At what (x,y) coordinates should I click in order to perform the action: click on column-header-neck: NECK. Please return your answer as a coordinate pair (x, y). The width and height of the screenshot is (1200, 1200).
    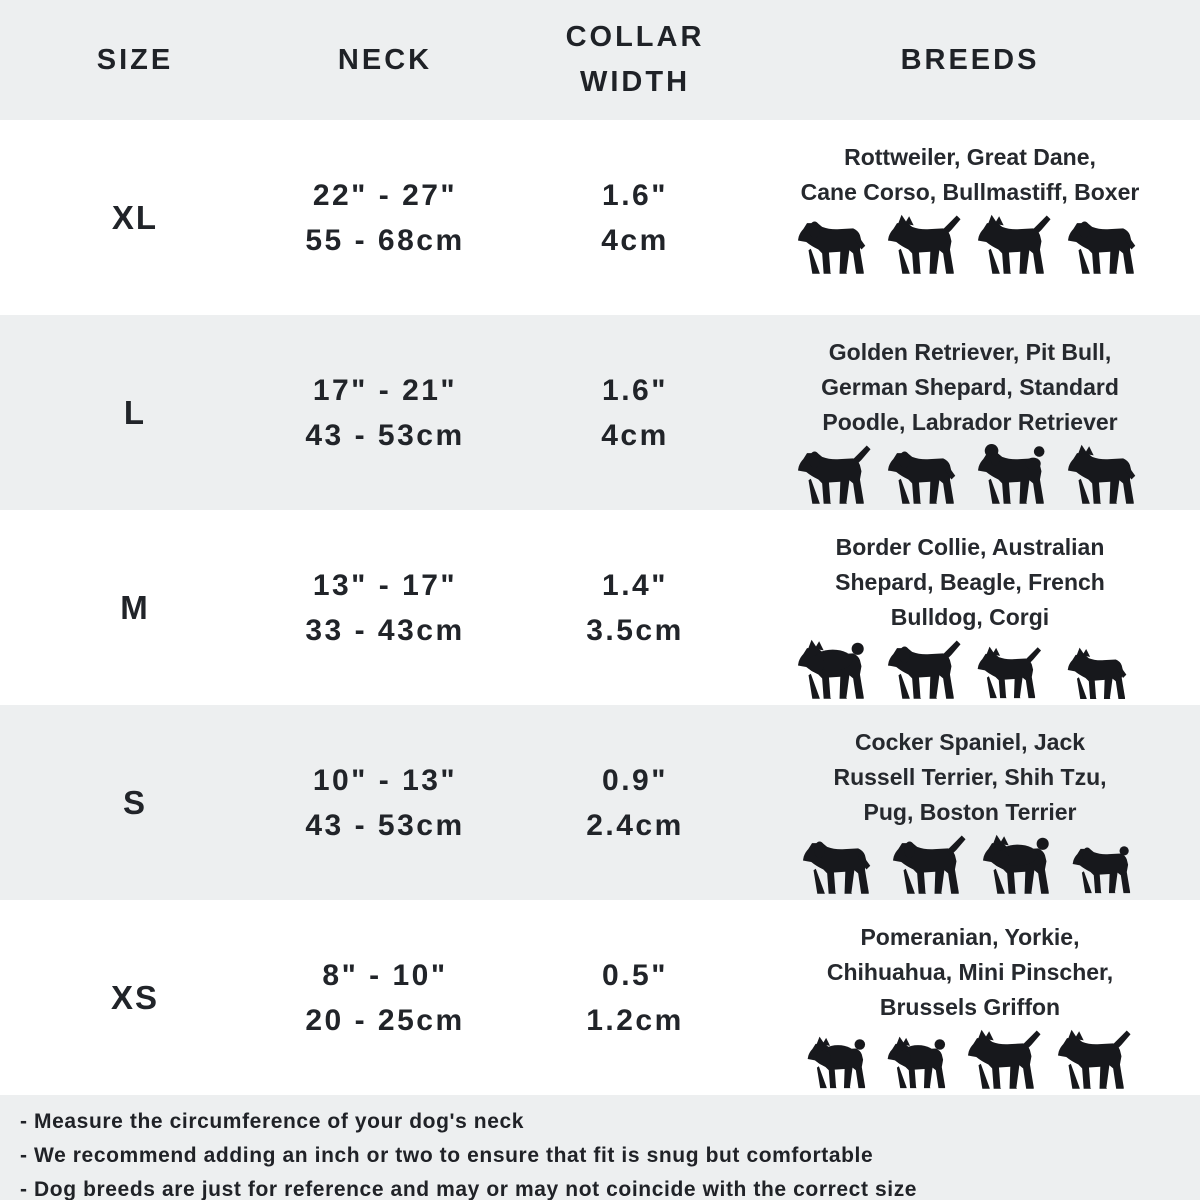
    Looking at the image, I should click on (385, 59).